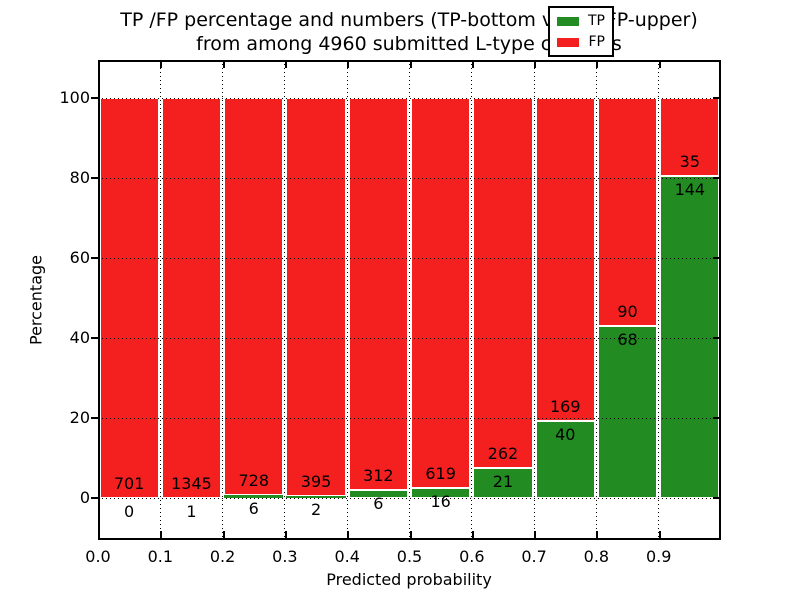  Describe the element at coordinates (503, 454) in the screenshot. I see `fp-count-label: 262` at that location.